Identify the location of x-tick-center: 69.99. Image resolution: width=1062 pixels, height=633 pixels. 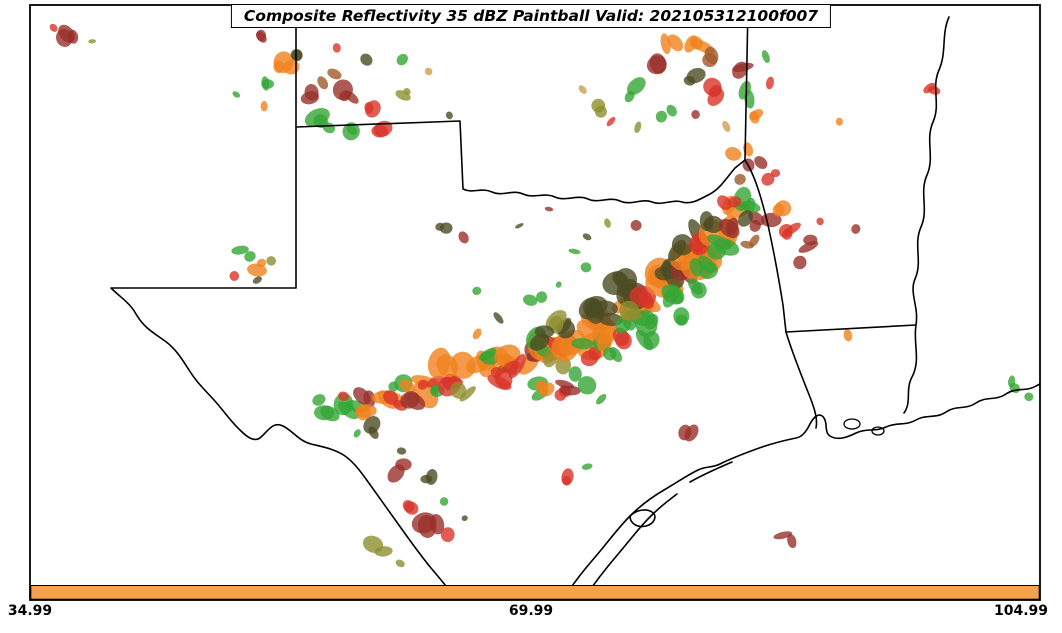
(531, 611).